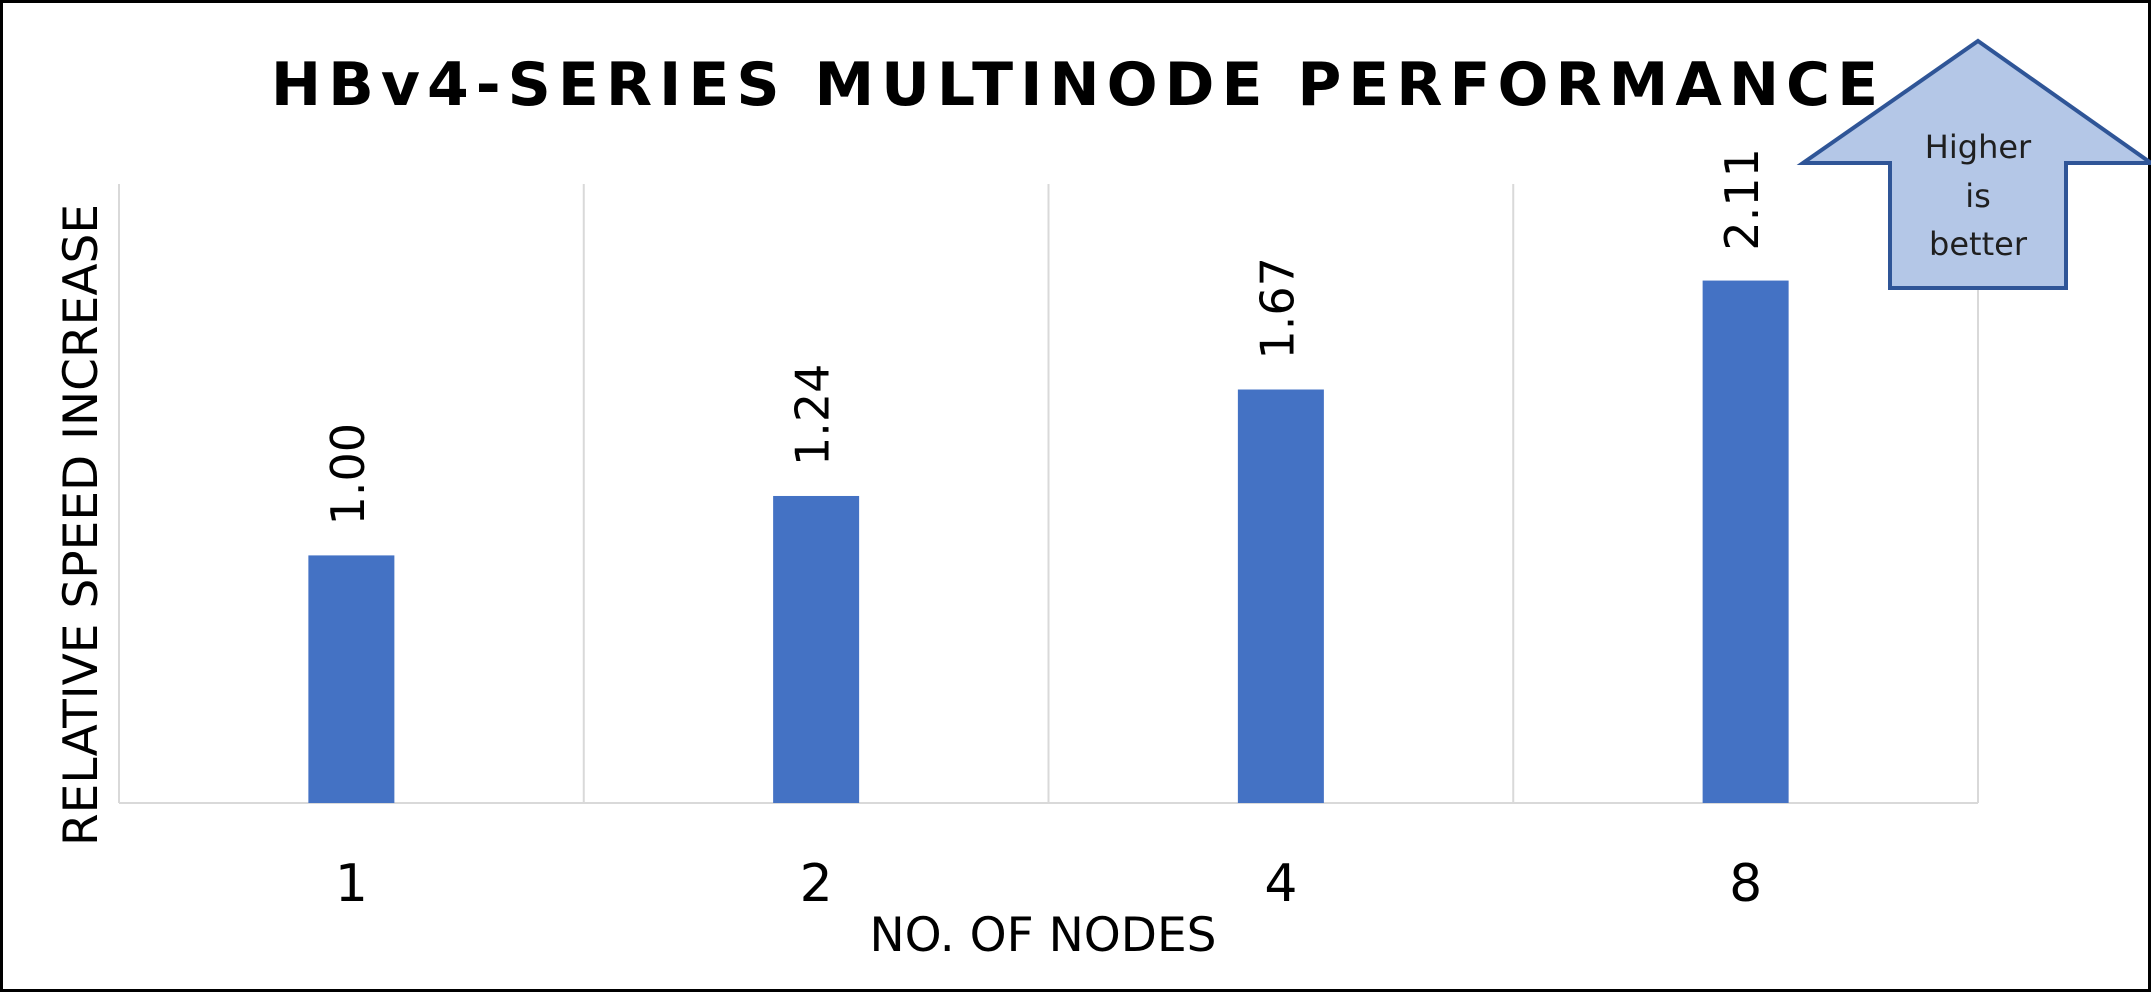 The width and height of the screenshot is (2151, 995). What do you see at coordinates (1277, 308) in the screenshot?
I see `data-label-4: 1.67` at bounding box center [1277, 308].